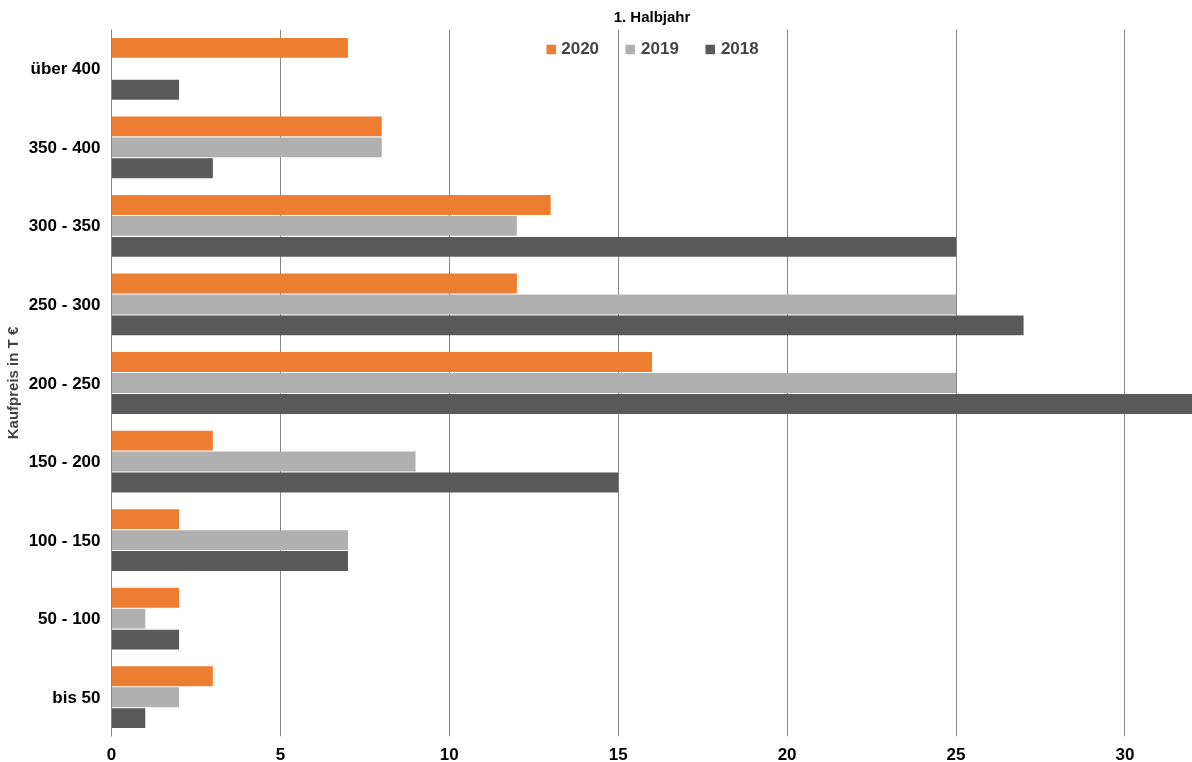  What do you see at coordinates (1125, 753) in the screenshot?
I see `x-tick-label: 30` at bounding box center [1125, 753].